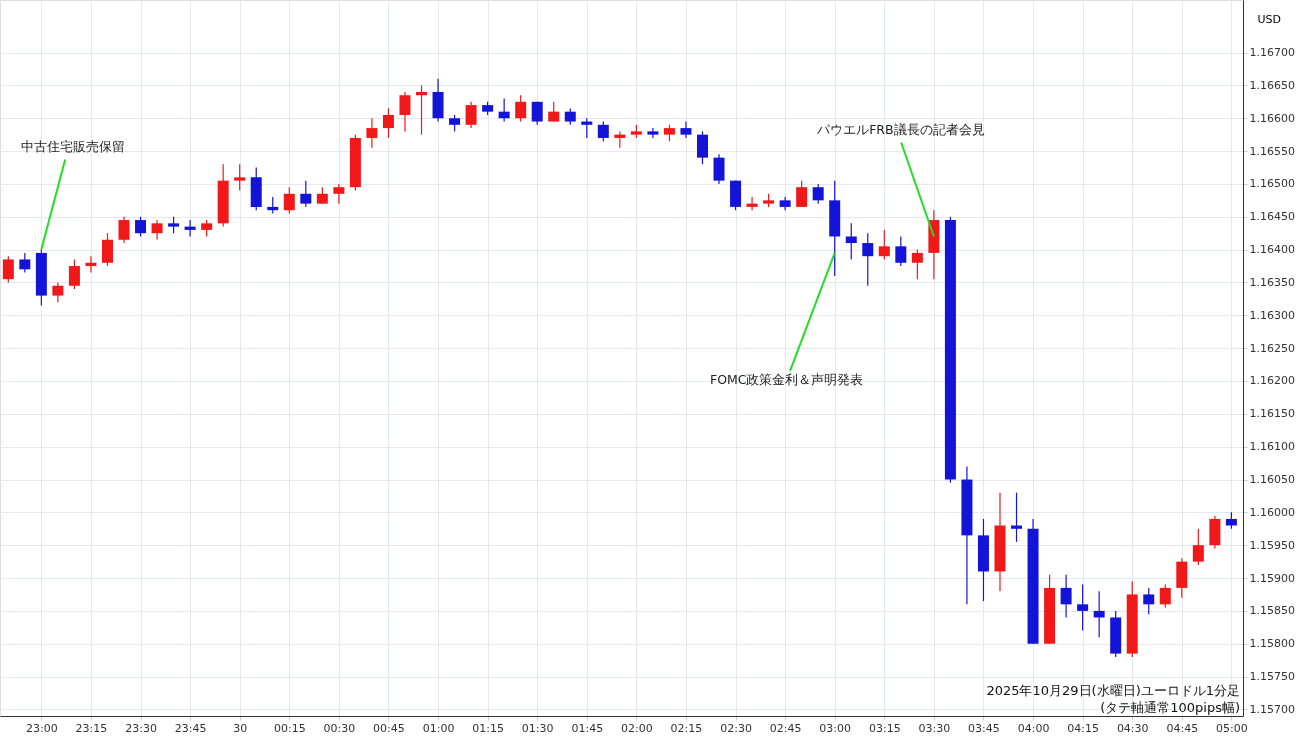 This screenshot has height=745, width=1300. What do you see at coordinates (190, 728) in the screenshot?
I see `x-tick-label: 23:45` at bounding box center [190, 728].